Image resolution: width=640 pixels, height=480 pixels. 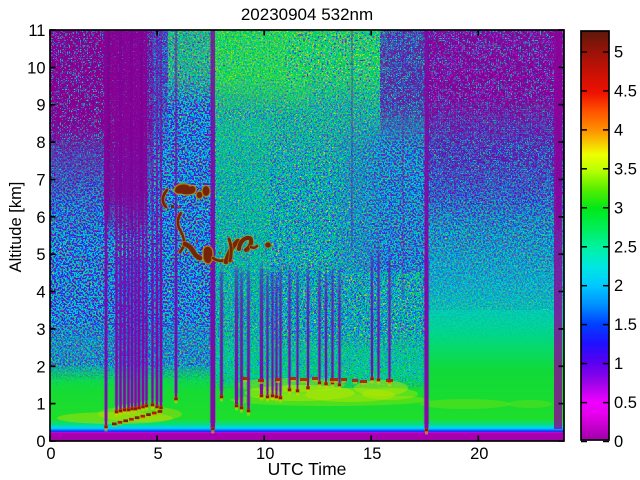 I want to click on svg-text: UTC Time, so click(x=307, y=469).